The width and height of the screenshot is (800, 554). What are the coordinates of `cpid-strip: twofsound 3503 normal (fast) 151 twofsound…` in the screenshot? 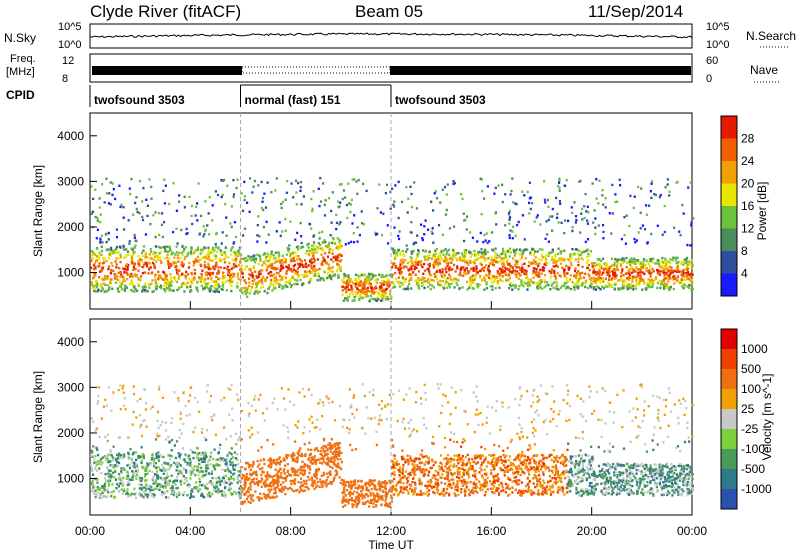 It's located at (287, 95).